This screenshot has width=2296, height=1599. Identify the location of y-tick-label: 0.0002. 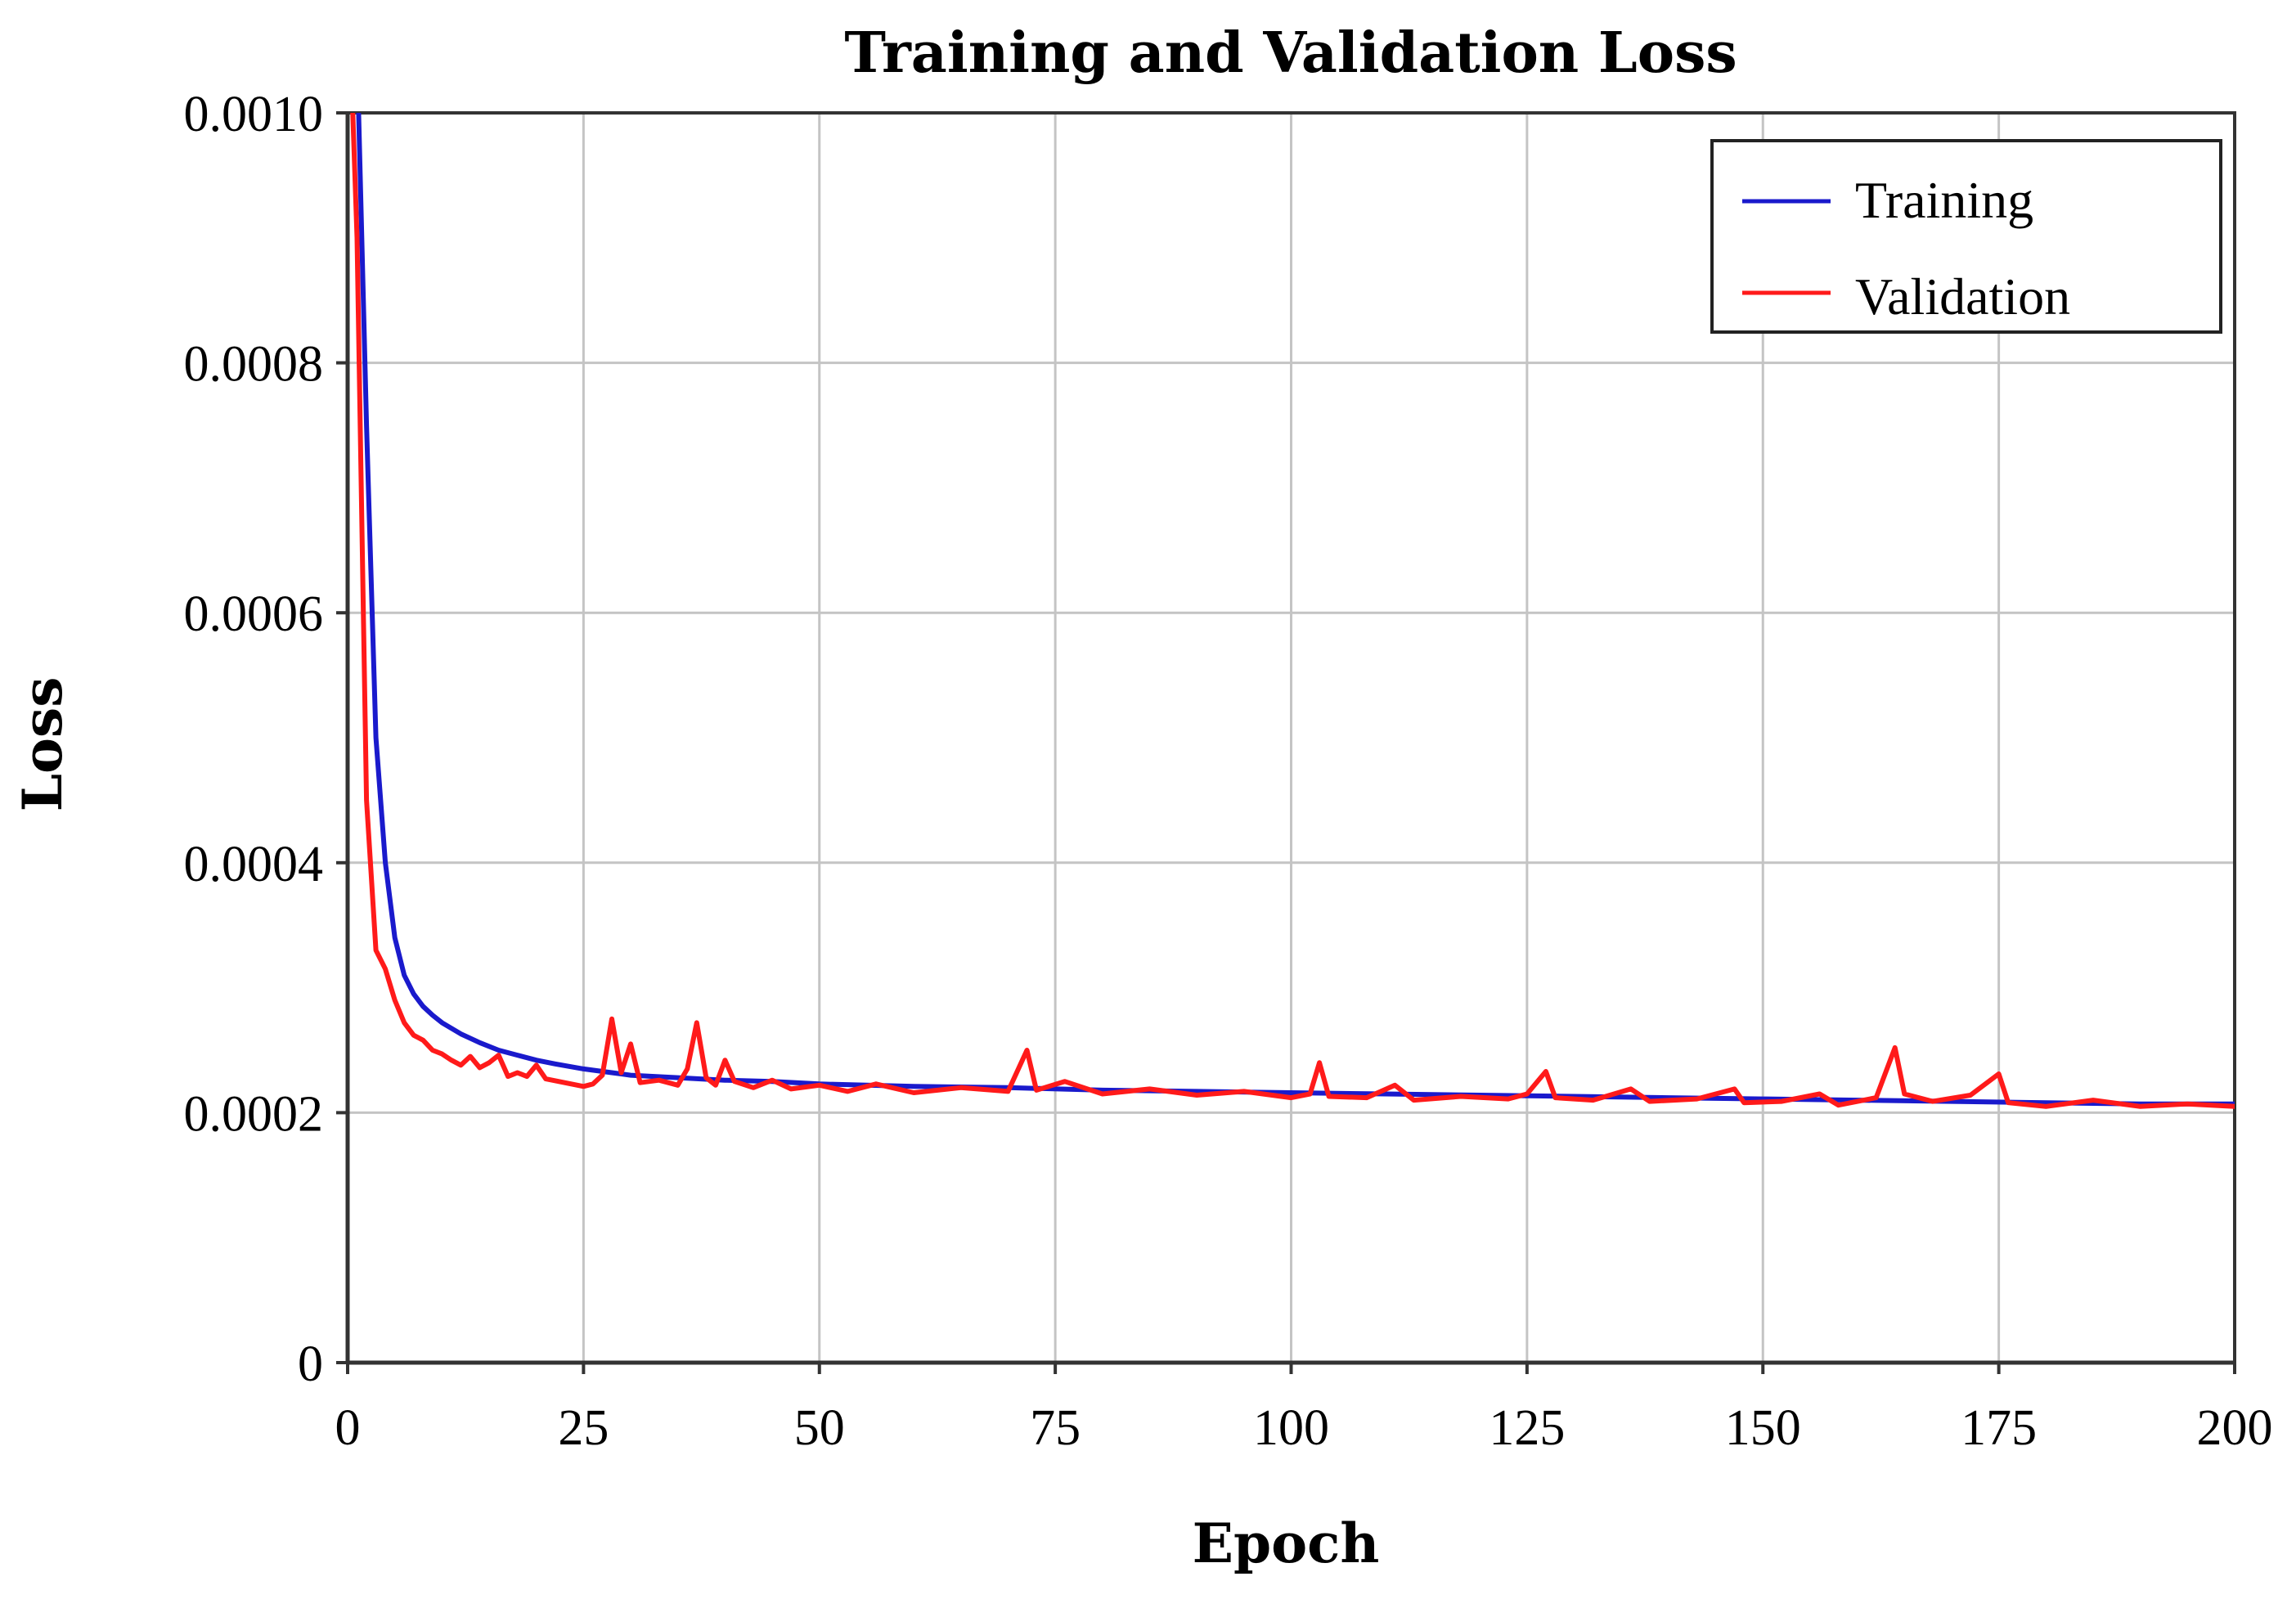
(254, 1114).